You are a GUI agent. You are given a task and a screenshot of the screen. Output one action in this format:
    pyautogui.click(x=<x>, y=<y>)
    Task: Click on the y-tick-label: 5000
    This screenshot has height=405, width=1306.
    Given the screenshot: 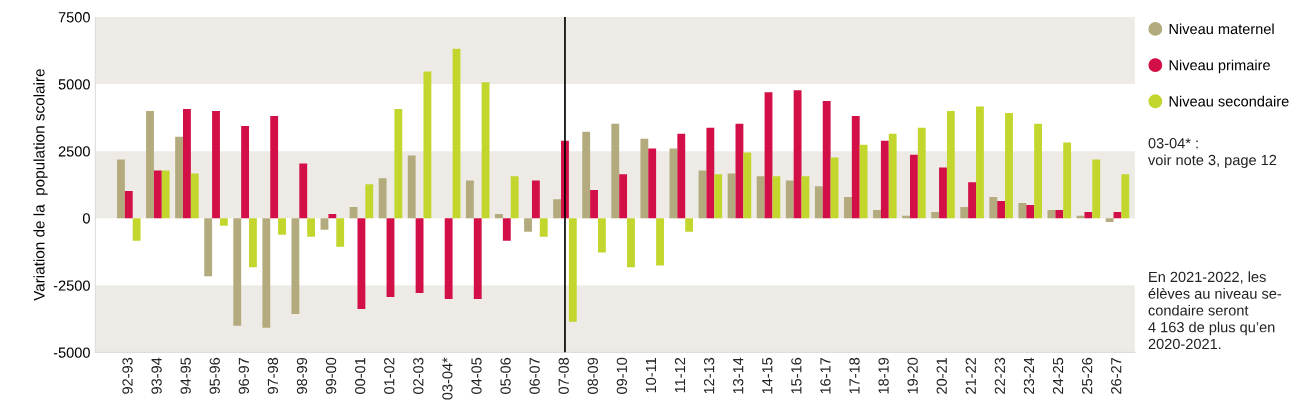 What is the action you would take?
    pyautogui.click(x=74, y=84)
    